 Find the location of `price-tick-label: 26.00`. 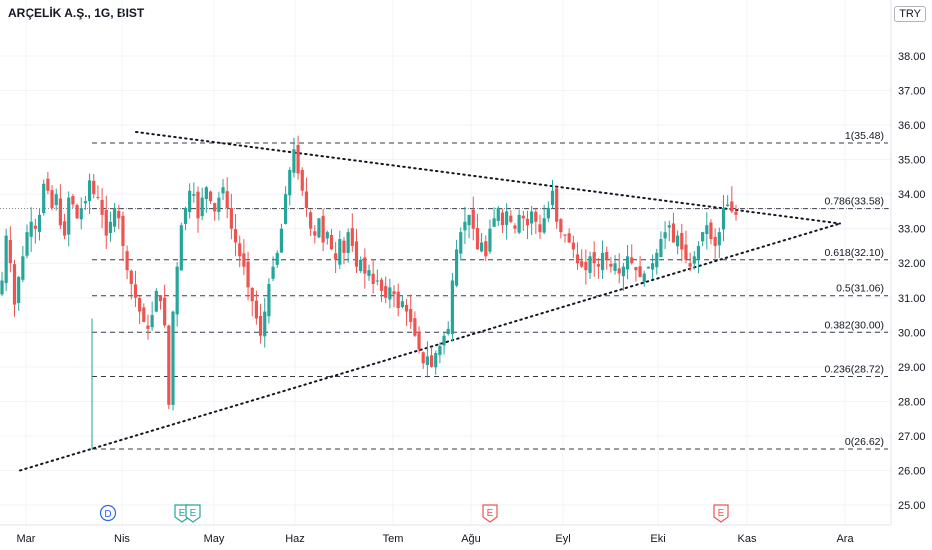

price-tick-label: 26.00 is located at coordinates (912, 471).